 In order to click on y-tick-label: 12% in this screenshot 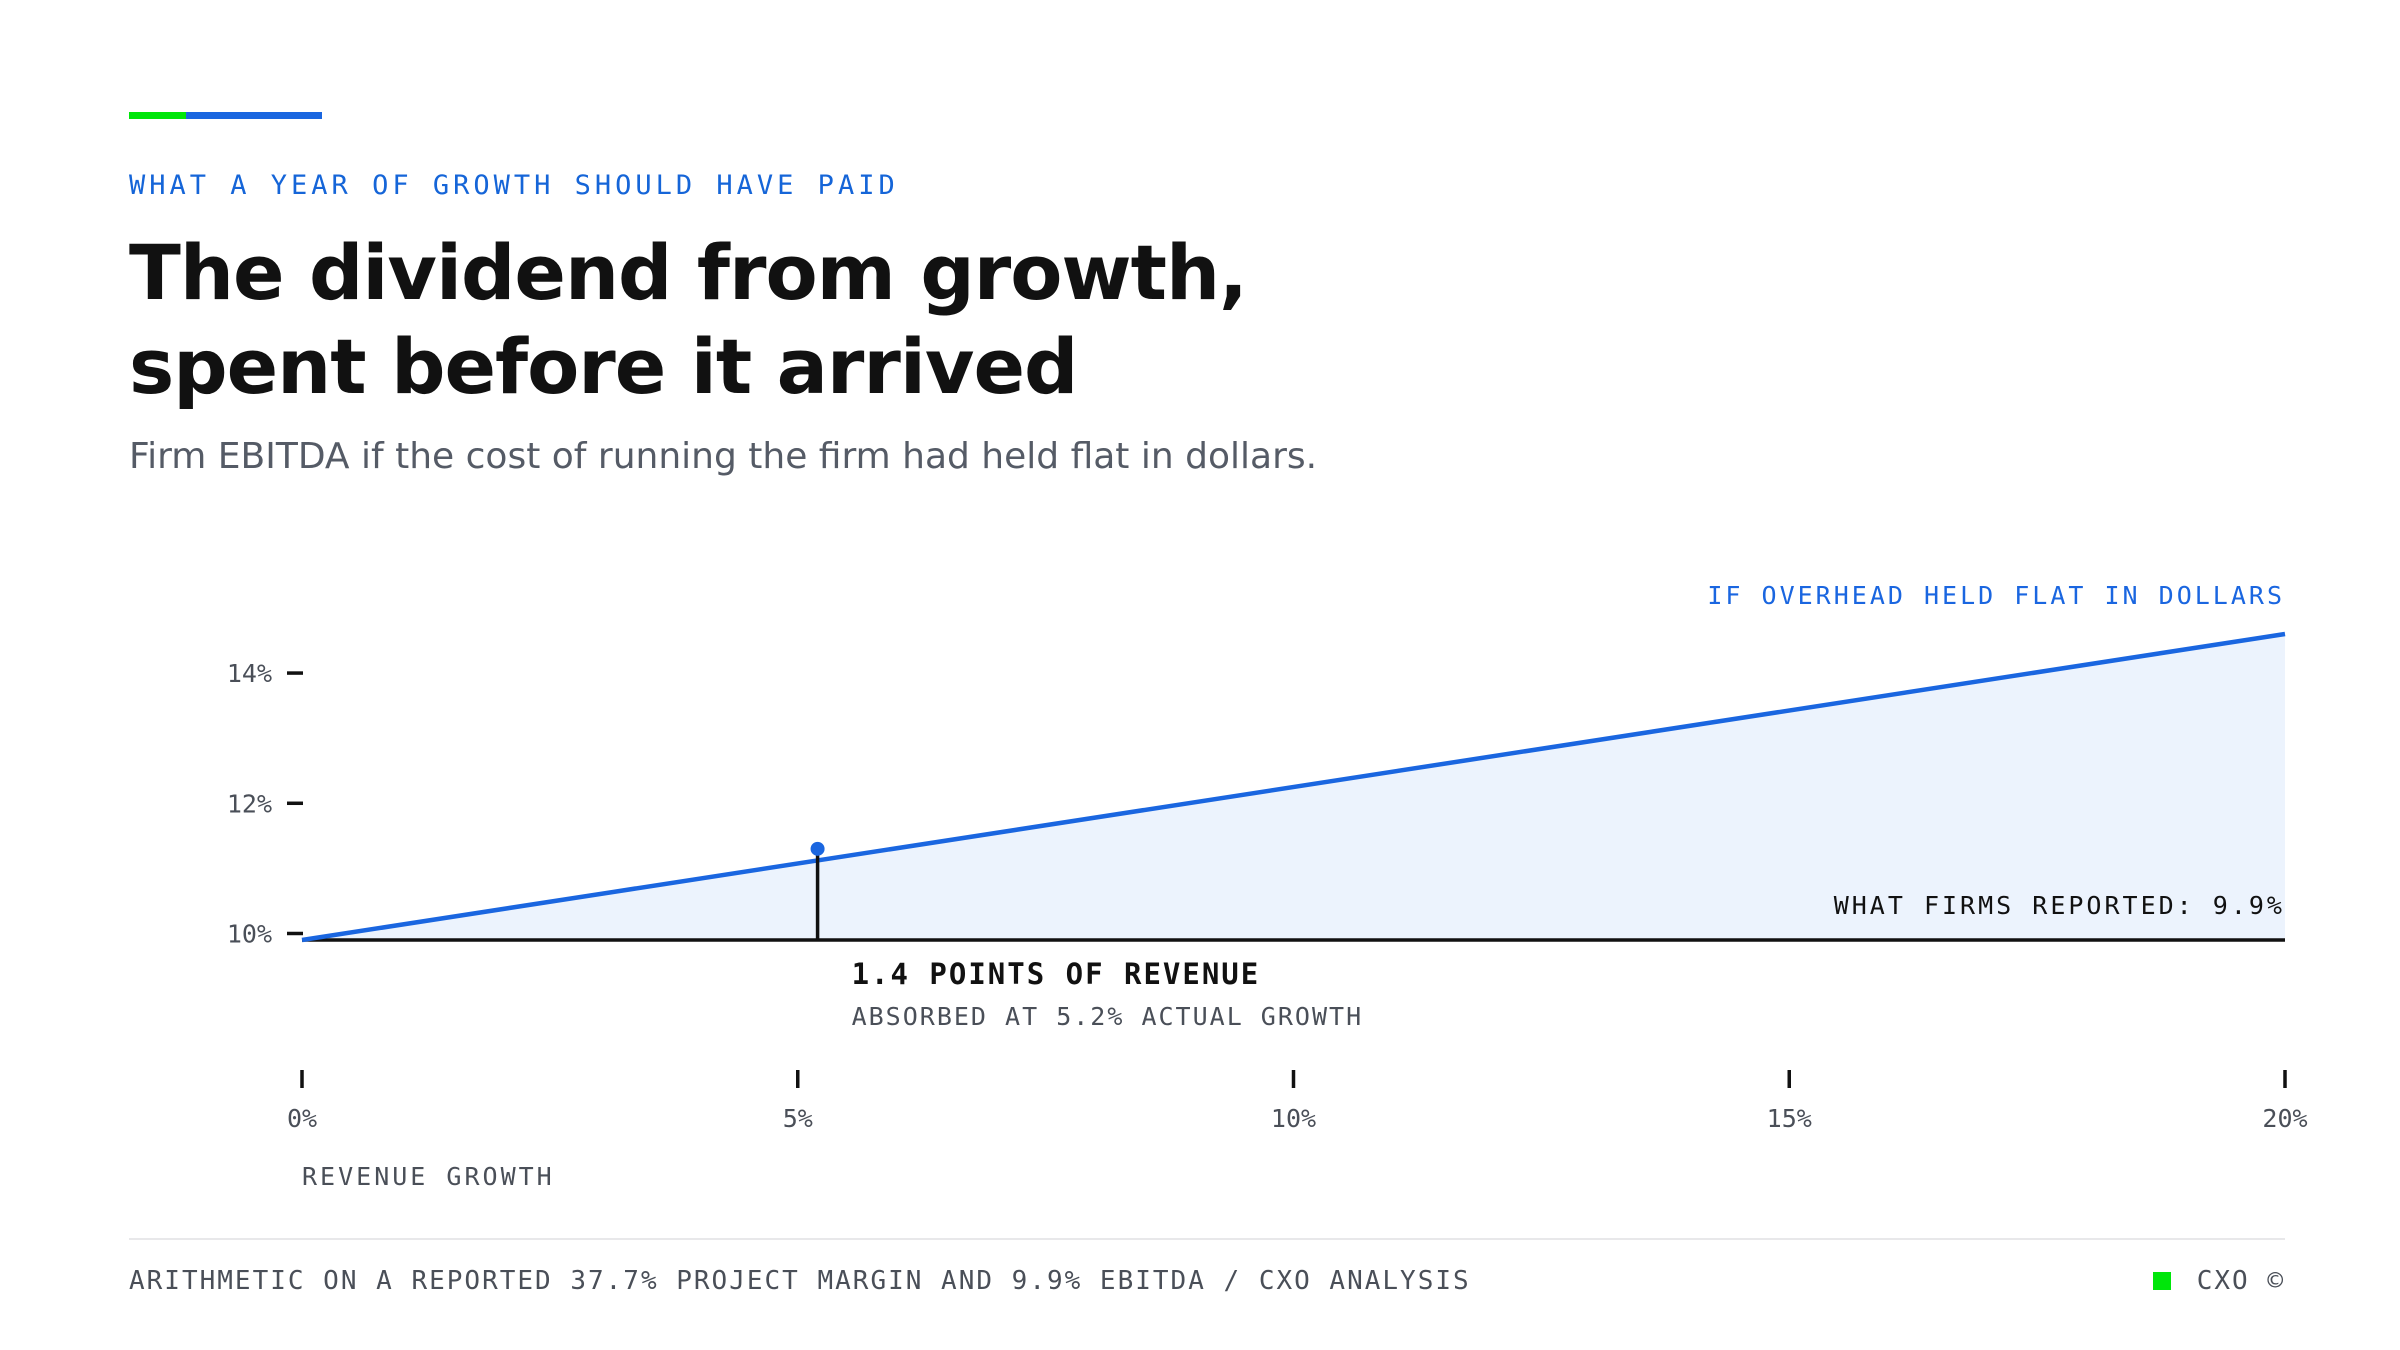, I will do `click(249, 803)`.